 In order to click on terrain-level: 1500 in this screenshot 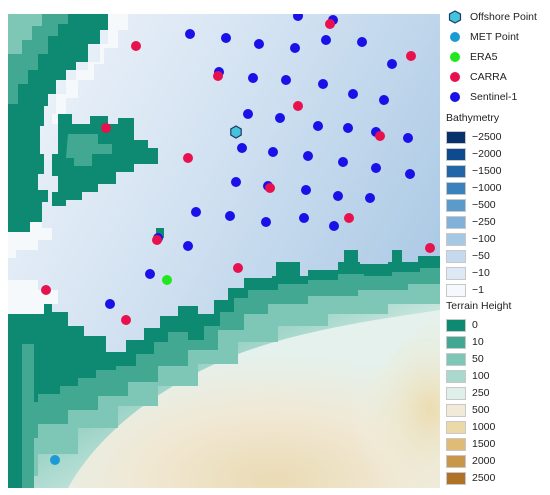, I will do `click(470, 444)`.